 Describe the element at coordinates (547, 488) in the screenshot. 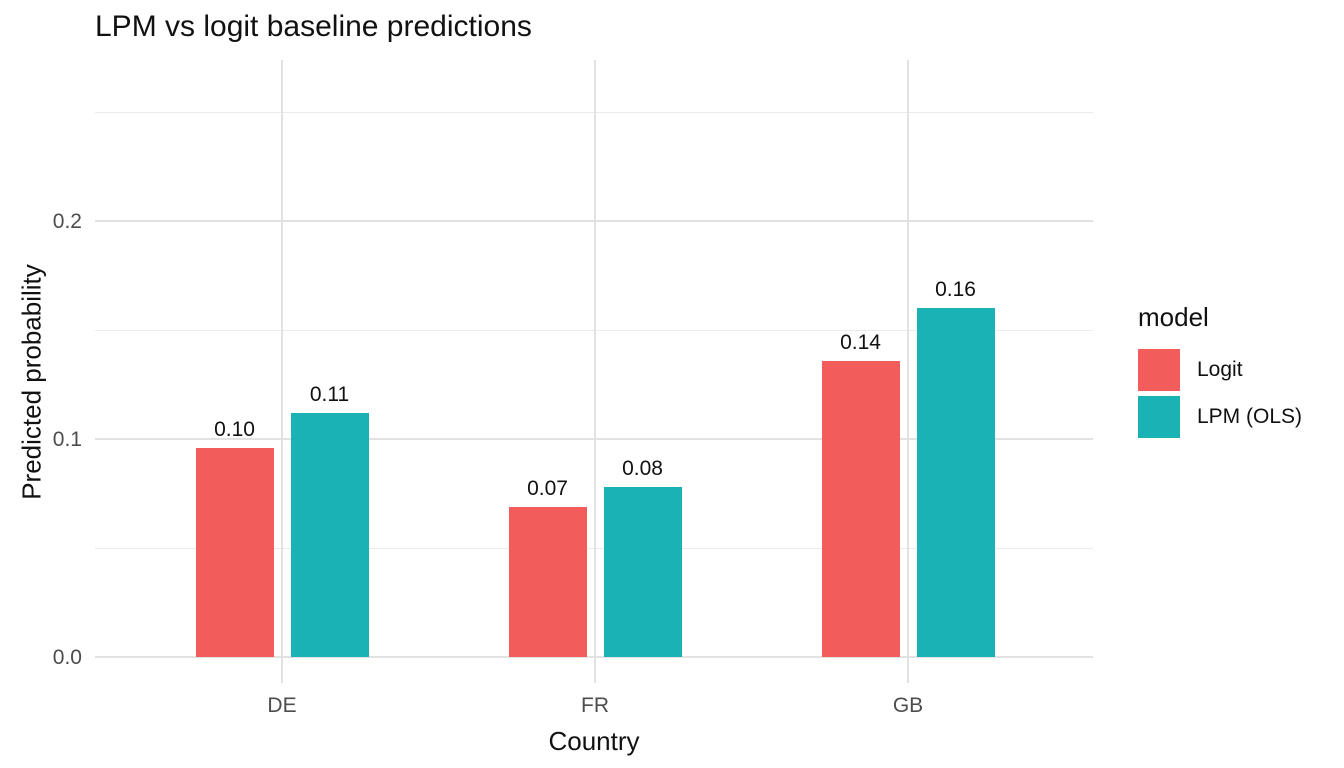

I see `bar-value-label: 0.07` at that location.